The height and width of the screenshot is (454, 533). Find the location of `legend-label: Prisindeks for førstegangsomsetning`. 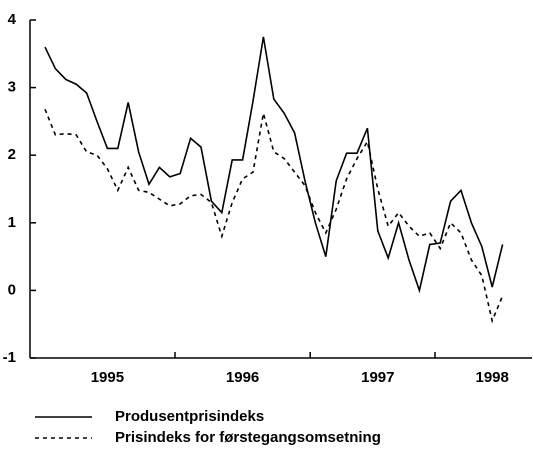

legend-label: Prisindeks for førstegangsomsetning is located at coordinates (248, 437).